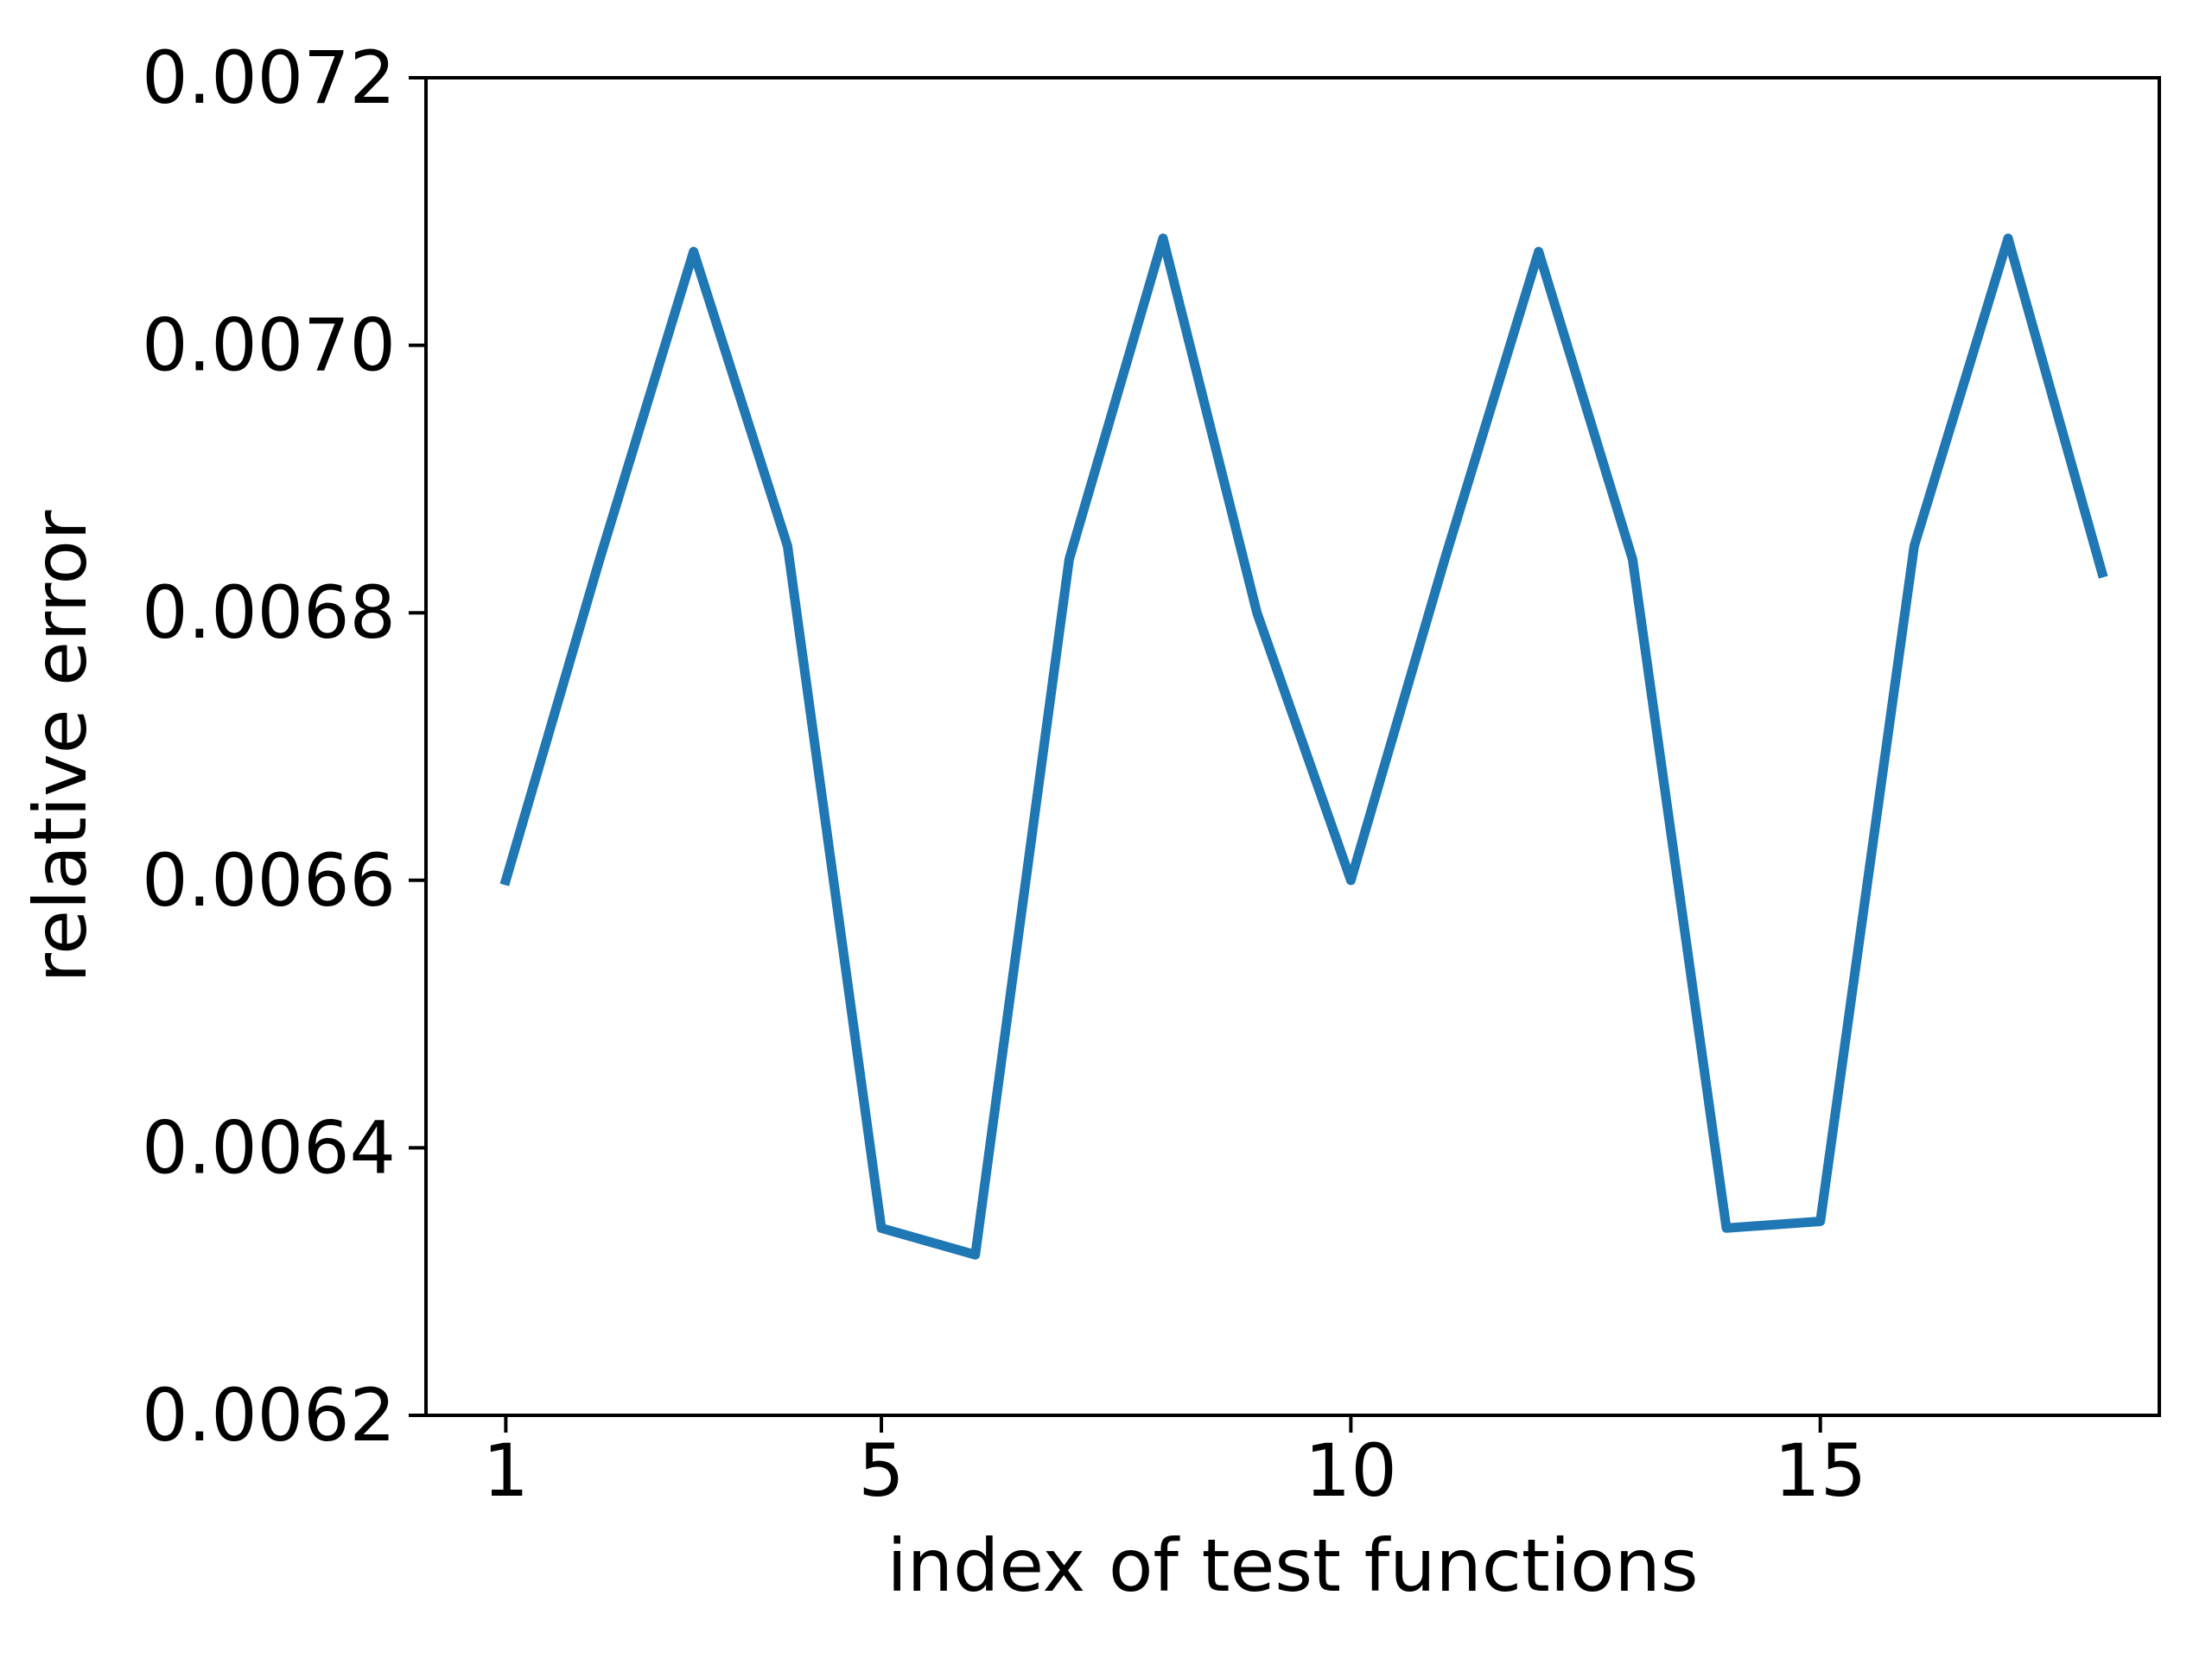 This screenshot has height=1659, width=2212. What do you see at coordinates (1820, 1470) in the screenshot?
I see `x-tick-label: 15` at bounding box center [1820, 1470].